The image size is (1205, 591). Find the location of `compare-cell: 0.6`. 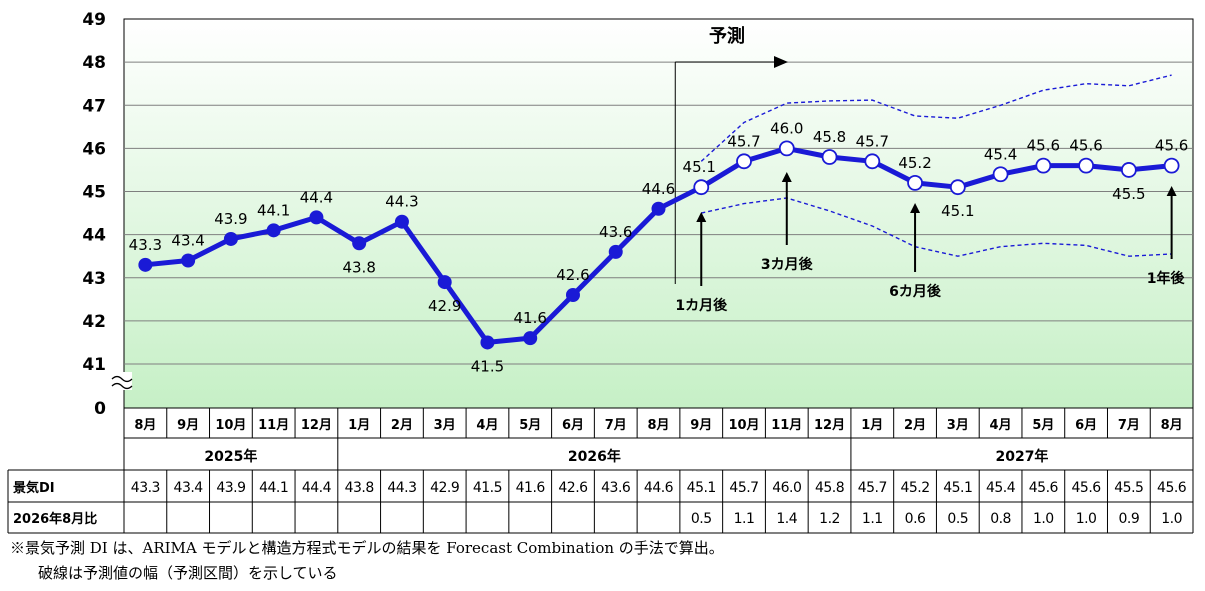

compare-cell: 0.6 is located at coordinates (915, 519).